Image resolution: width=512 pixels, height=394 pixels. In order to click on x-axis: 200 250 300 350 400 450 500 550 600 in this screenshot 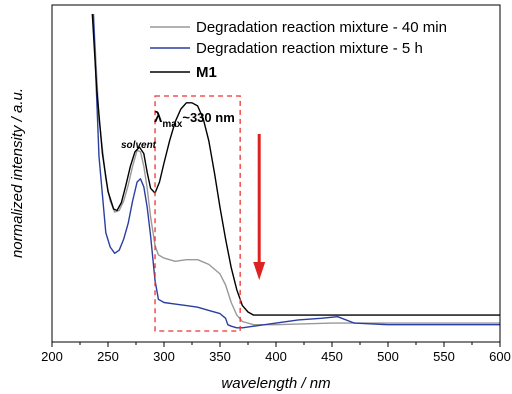, I will do `click(276, 353)`.